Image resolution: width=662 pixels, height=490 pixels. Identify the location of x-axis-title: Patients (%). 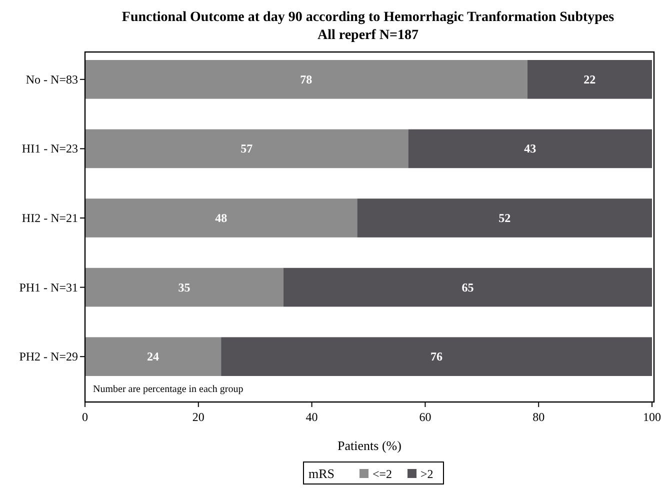
(370, 445).